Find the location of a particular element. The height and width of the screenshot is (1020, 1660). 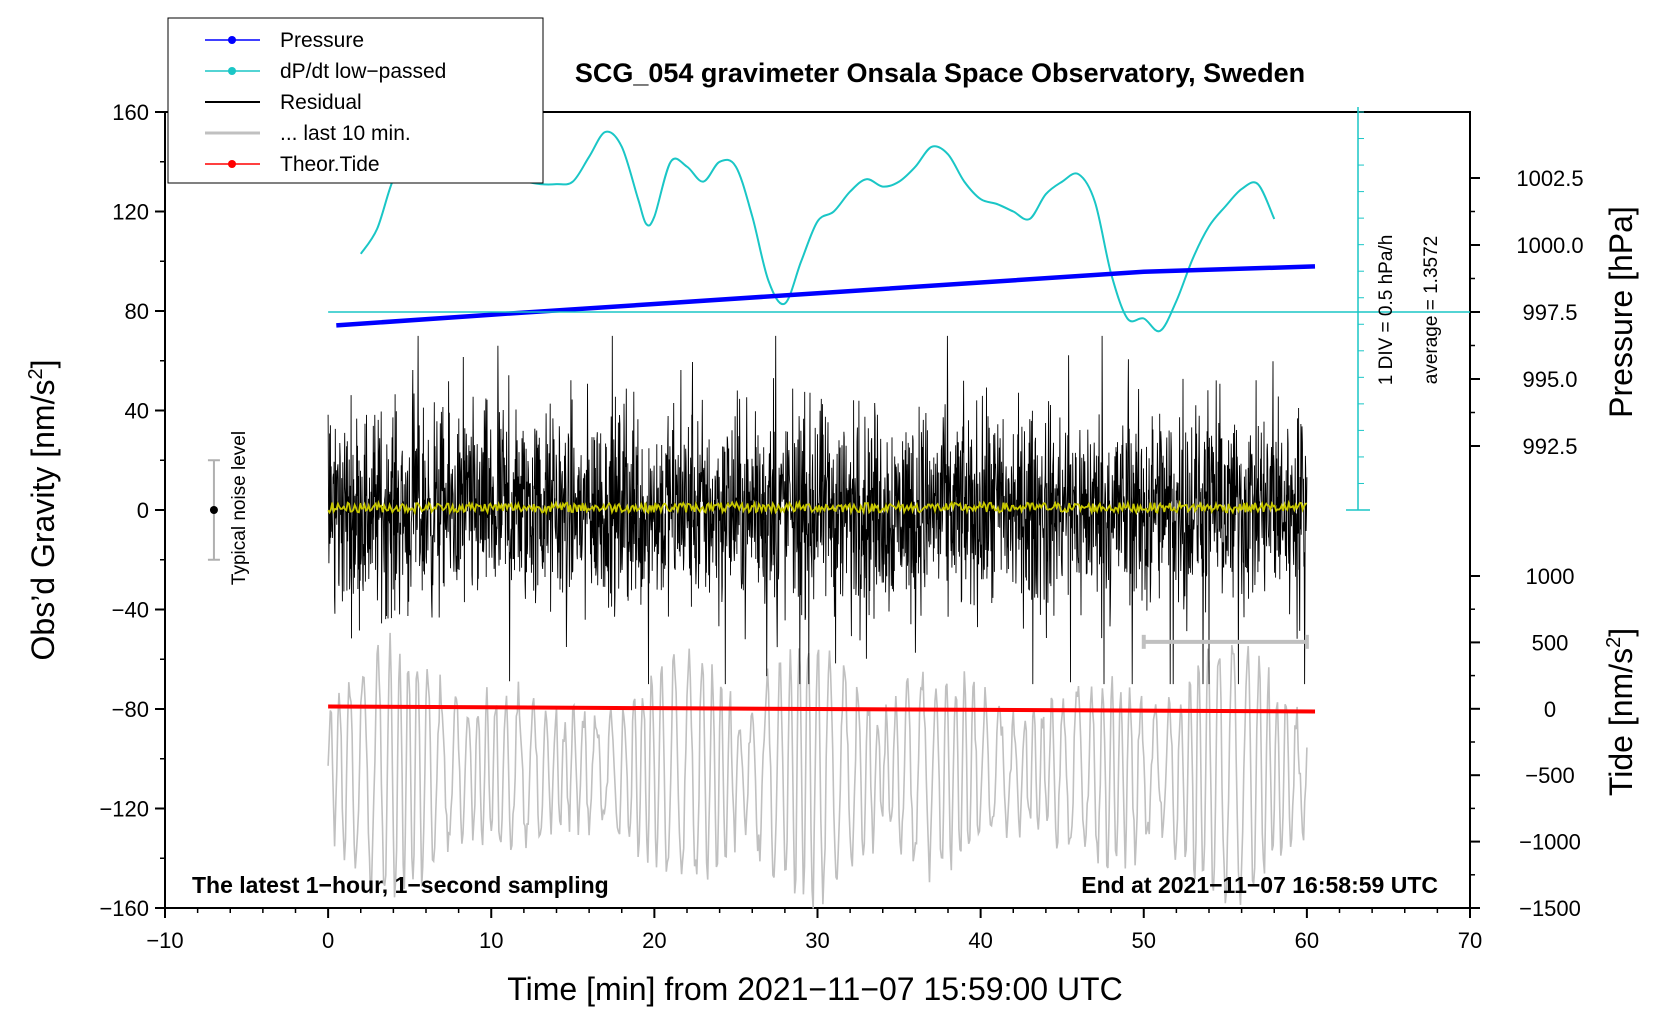

pressure-series is located at coordinates (826, 296).